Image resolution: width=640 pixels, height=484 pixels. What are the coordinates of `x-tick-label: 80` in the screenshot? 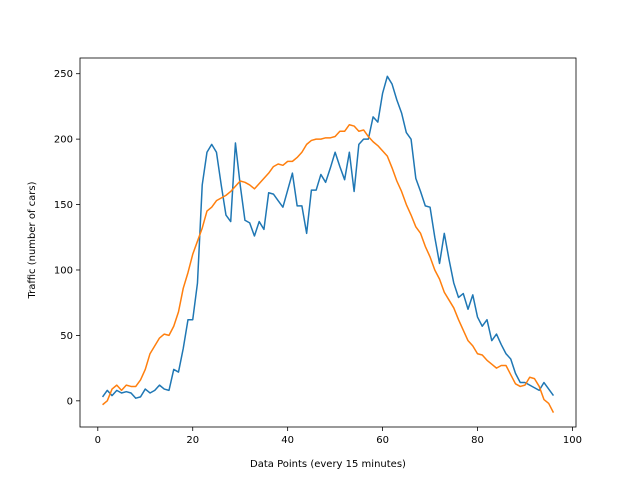 It's located at (477, 440).